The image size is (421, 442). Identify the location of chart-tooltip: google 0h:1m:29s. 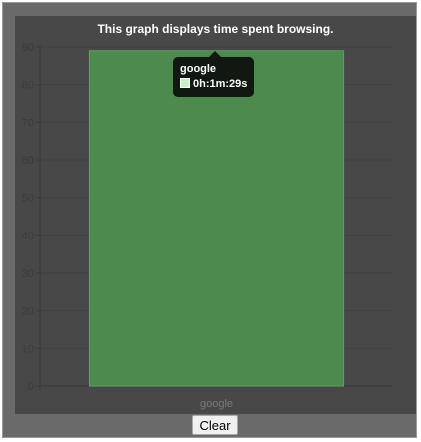
(214, 74).